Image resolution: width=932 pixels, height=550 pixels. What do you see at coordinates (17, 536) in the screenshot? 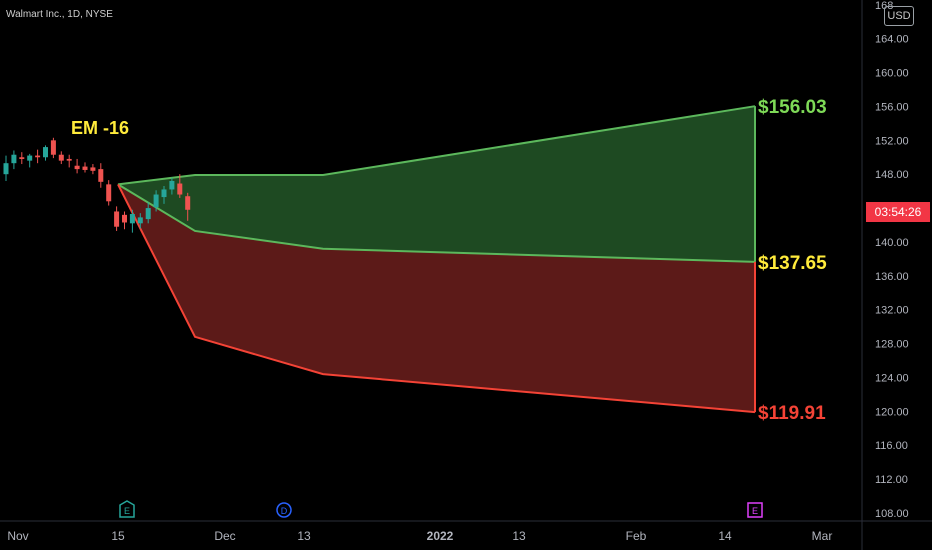
I see `x-tick-label: Nov` at bounding box center [17, 536].